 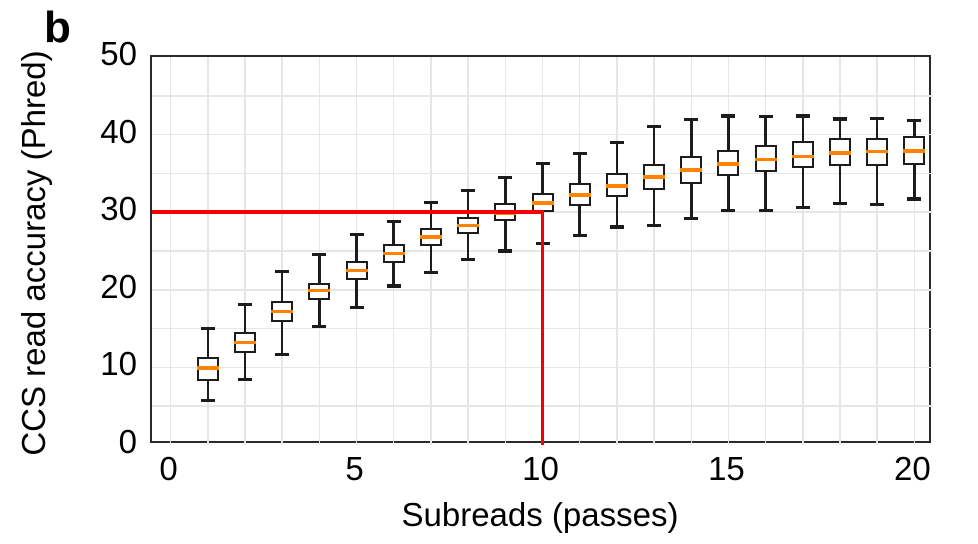 What do you see at coordinates (540, 514) in the screenshot?
I see `x-axis-label: Subreads (passes)` at bounding box center [540, 514].